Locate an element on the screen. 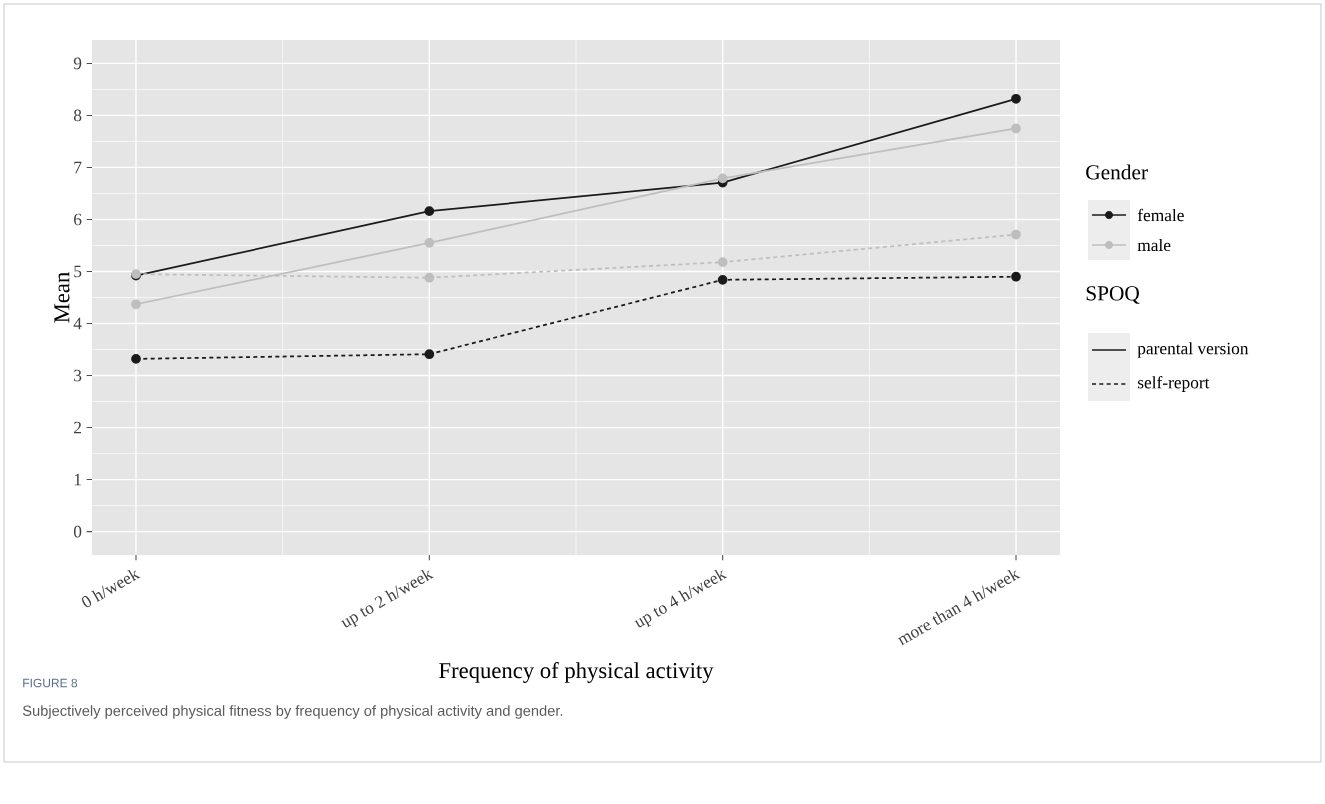  y-tick-label: 0 is located at coordinates (77, 531).